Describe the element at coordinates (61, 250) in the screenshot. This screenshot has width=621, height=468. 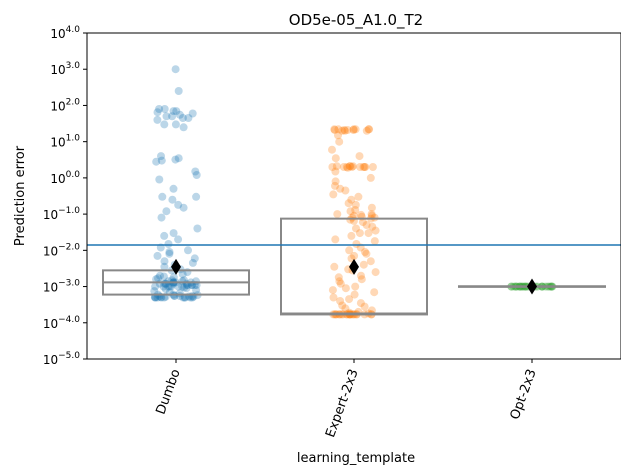
I see `y-tick-label: 10−2.0` at that location.